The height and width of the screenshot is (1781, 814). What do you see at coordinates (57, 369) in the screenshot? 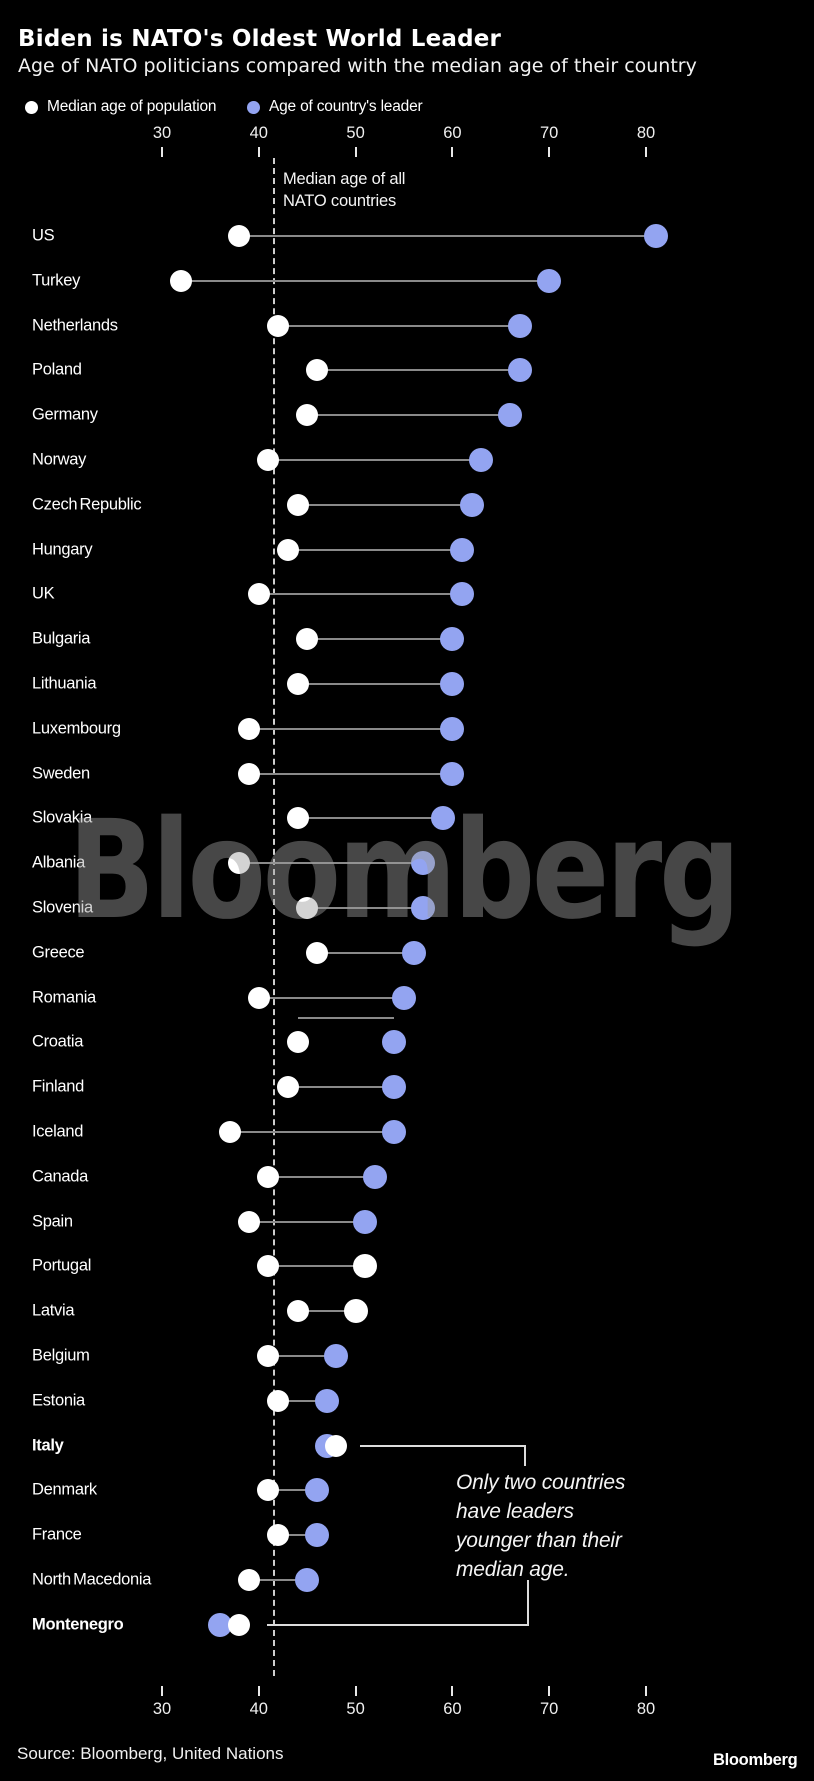
I see `country-label: Poland` at bounding box center [57, 369].